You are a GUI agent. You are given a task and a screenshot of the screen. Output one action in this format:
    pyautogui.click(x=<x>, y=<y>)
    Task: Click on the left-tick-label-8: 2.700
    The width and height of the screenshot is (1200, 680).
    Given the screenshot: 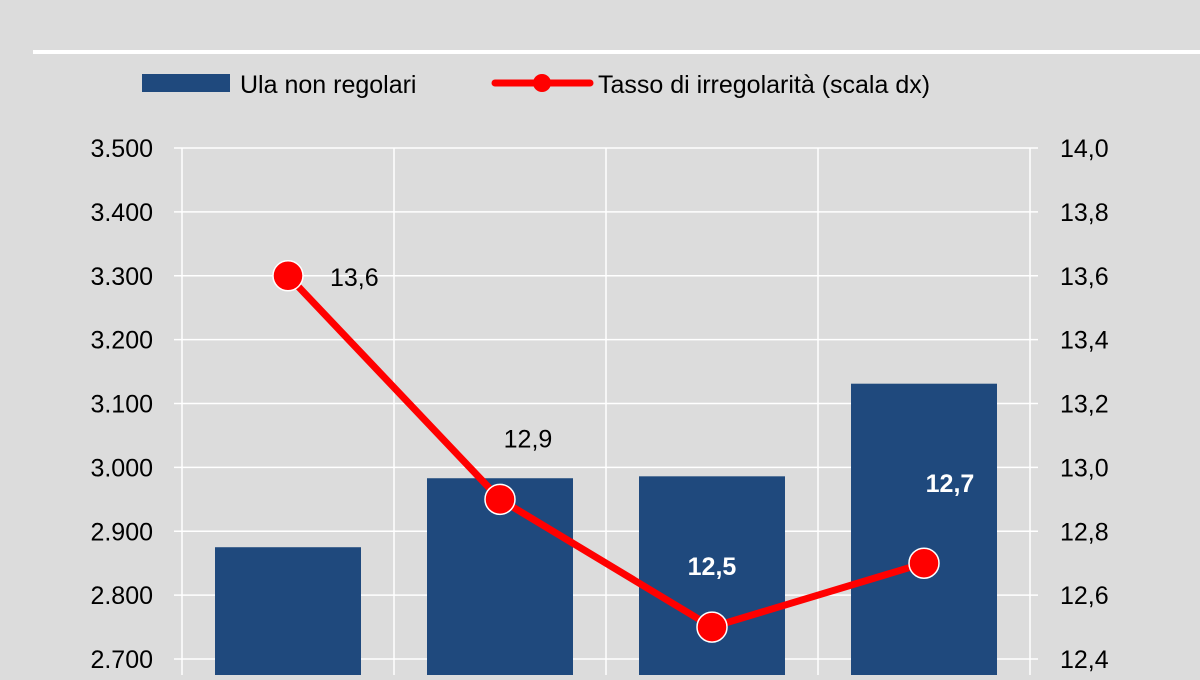 What is the action you would take?
    pyautogui.click(x=121, y=660)
    